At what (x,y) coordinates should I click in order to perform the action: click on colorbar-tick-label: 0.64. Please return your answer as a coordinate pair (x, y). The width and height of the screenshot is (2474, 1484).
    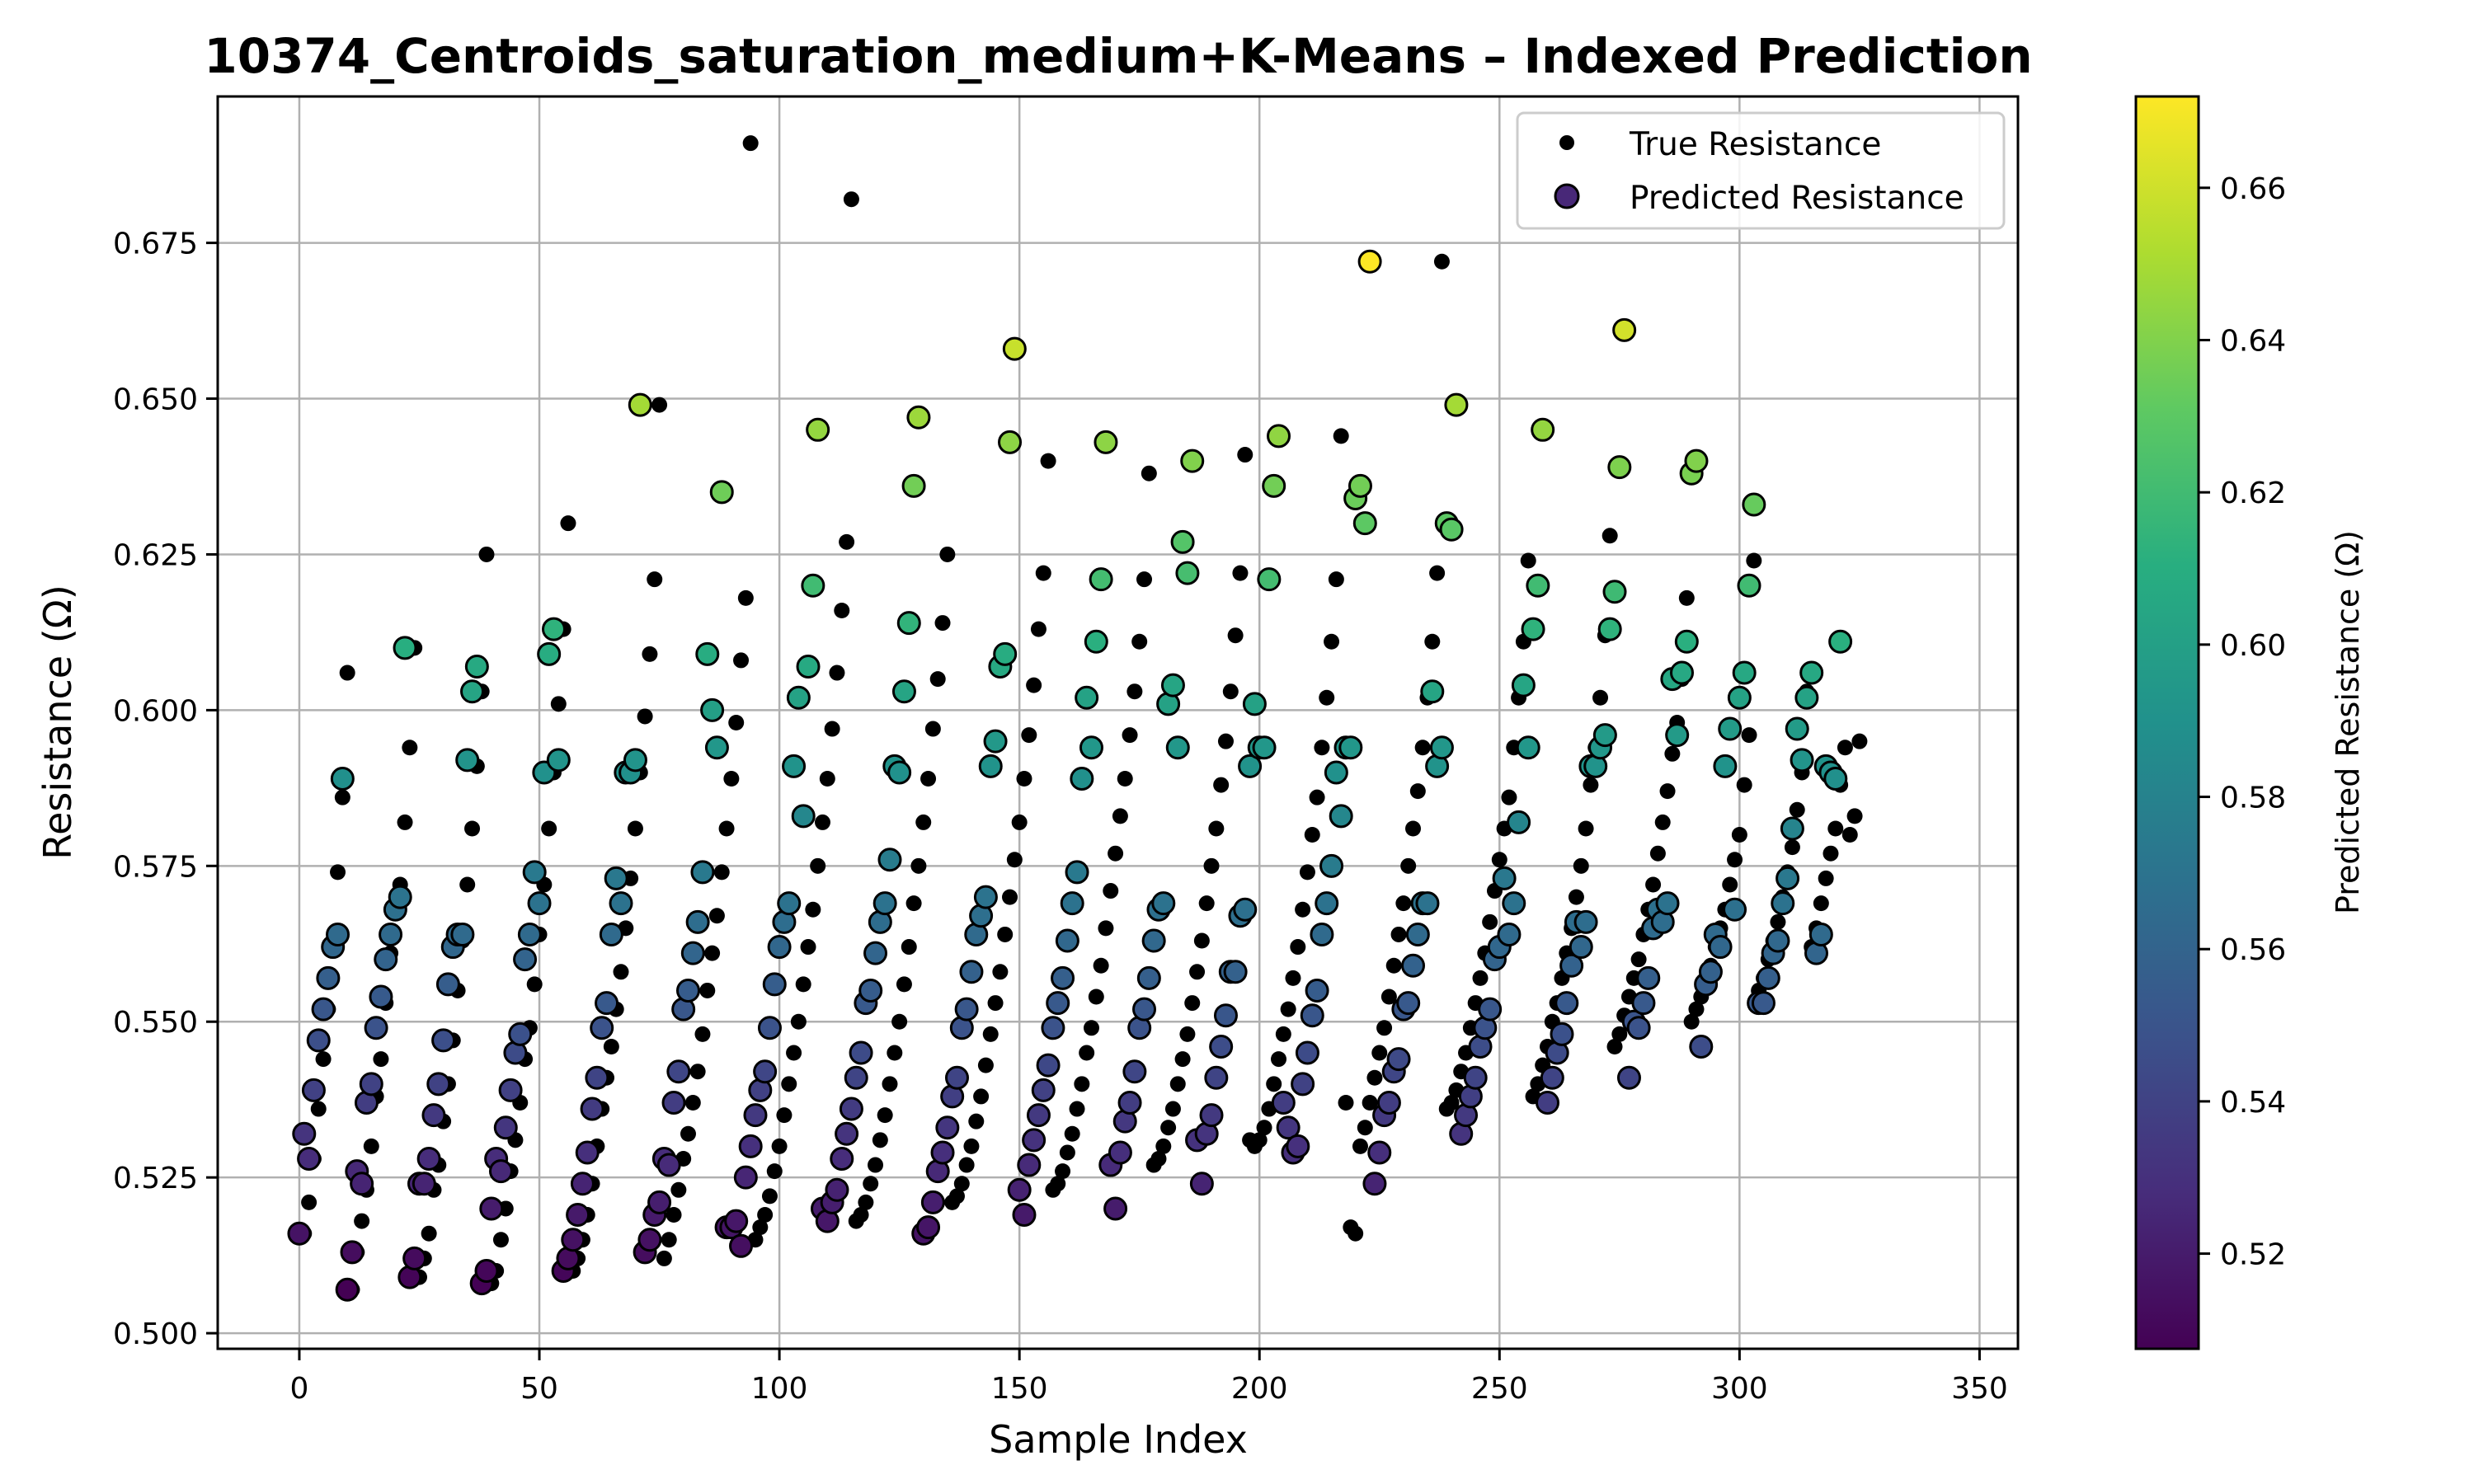
    Looking at the image, I should click on (2253, 341).